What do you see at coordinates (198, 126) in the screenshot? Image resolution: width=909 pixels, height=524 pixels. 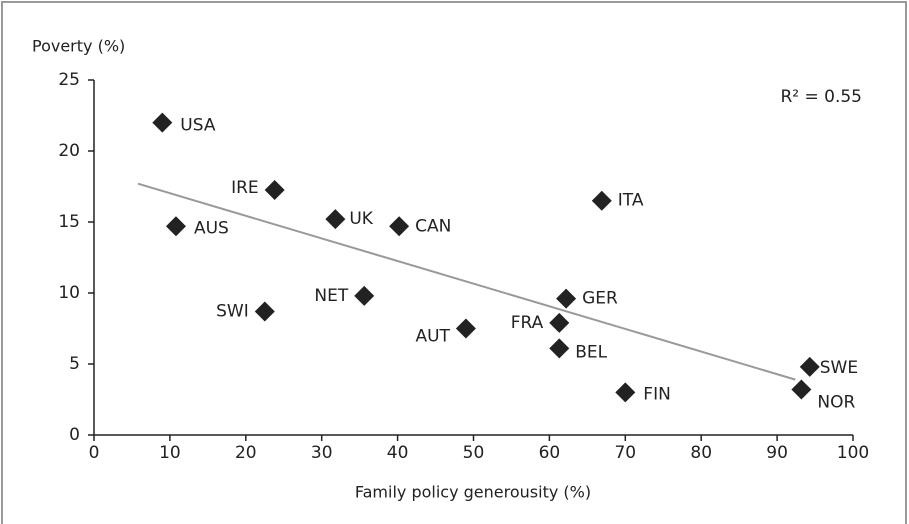 I see `point-label: USA` at bounding box center [198, 126].